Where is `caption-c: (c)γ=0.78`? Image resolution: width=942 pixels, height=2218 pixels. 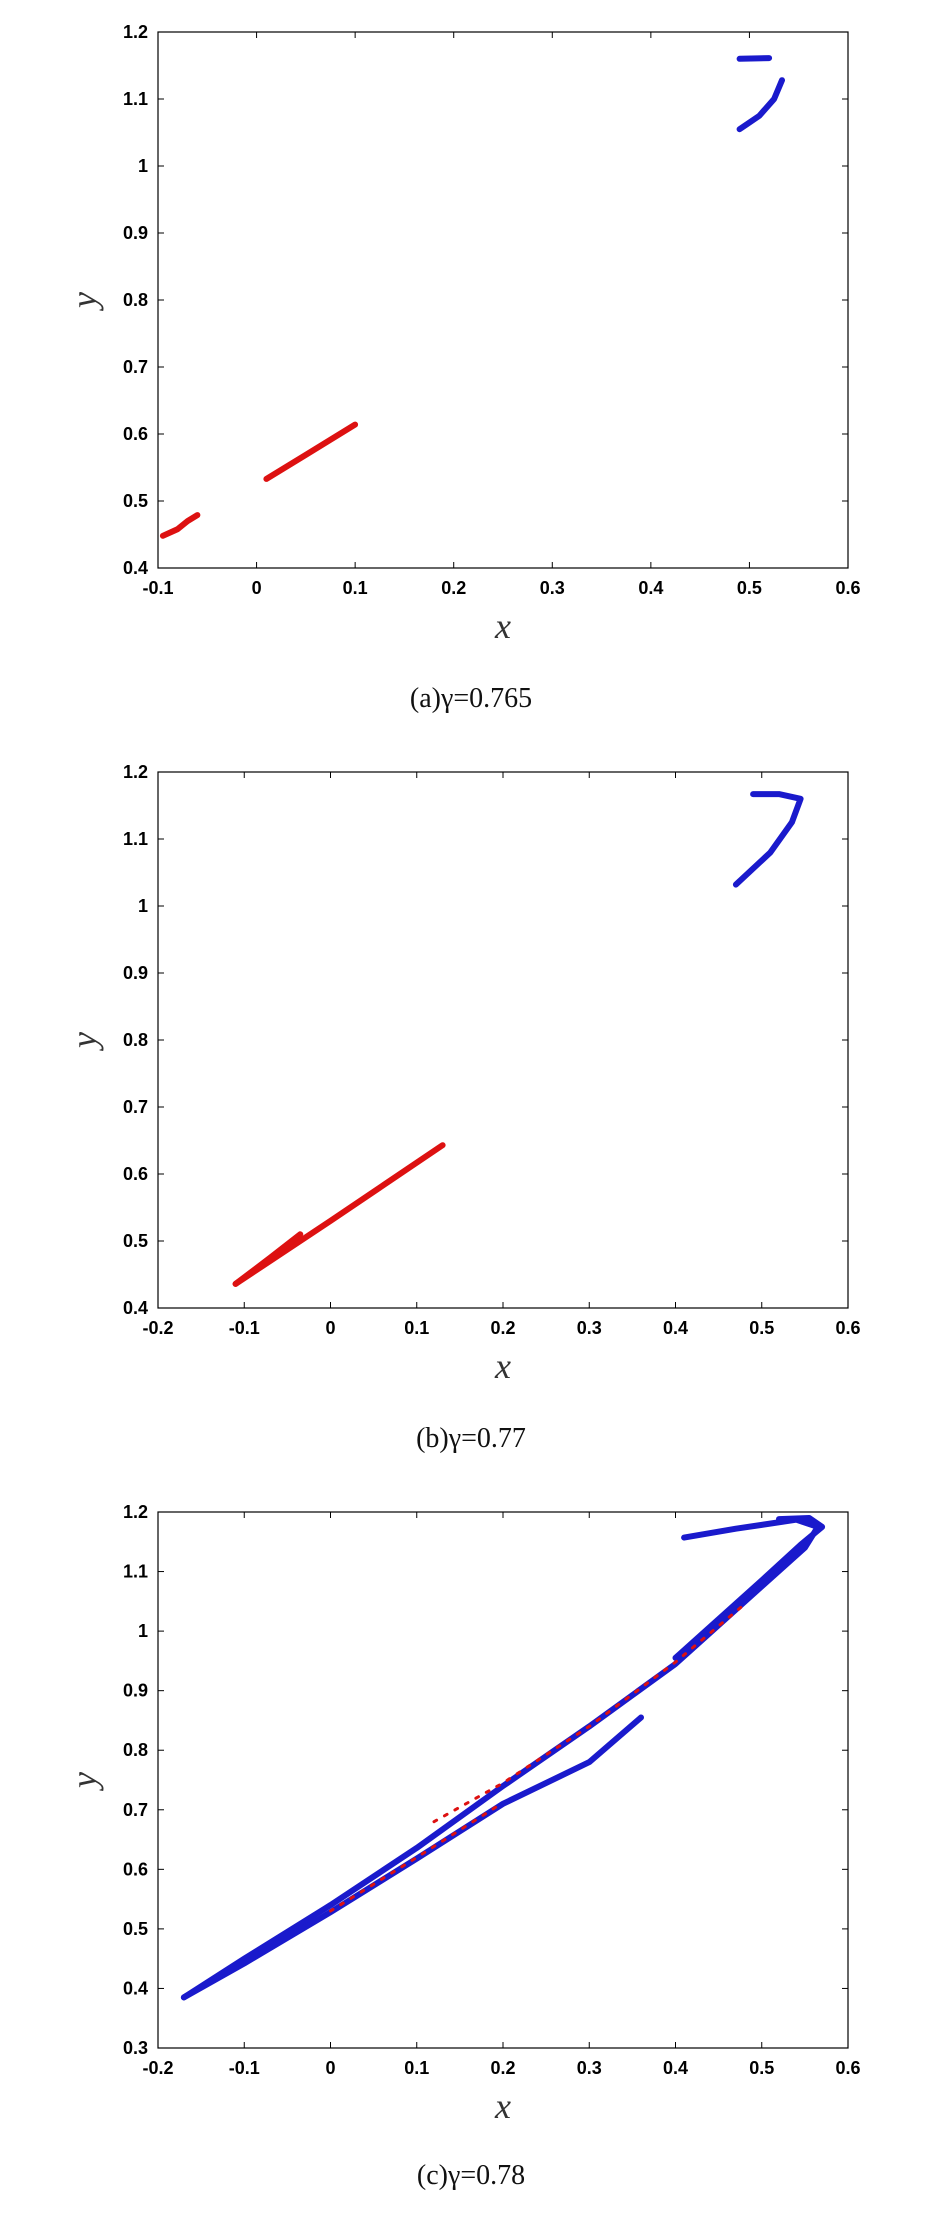 caption-c: (c)γ=0.78 is located at coordinates (471, 2175).